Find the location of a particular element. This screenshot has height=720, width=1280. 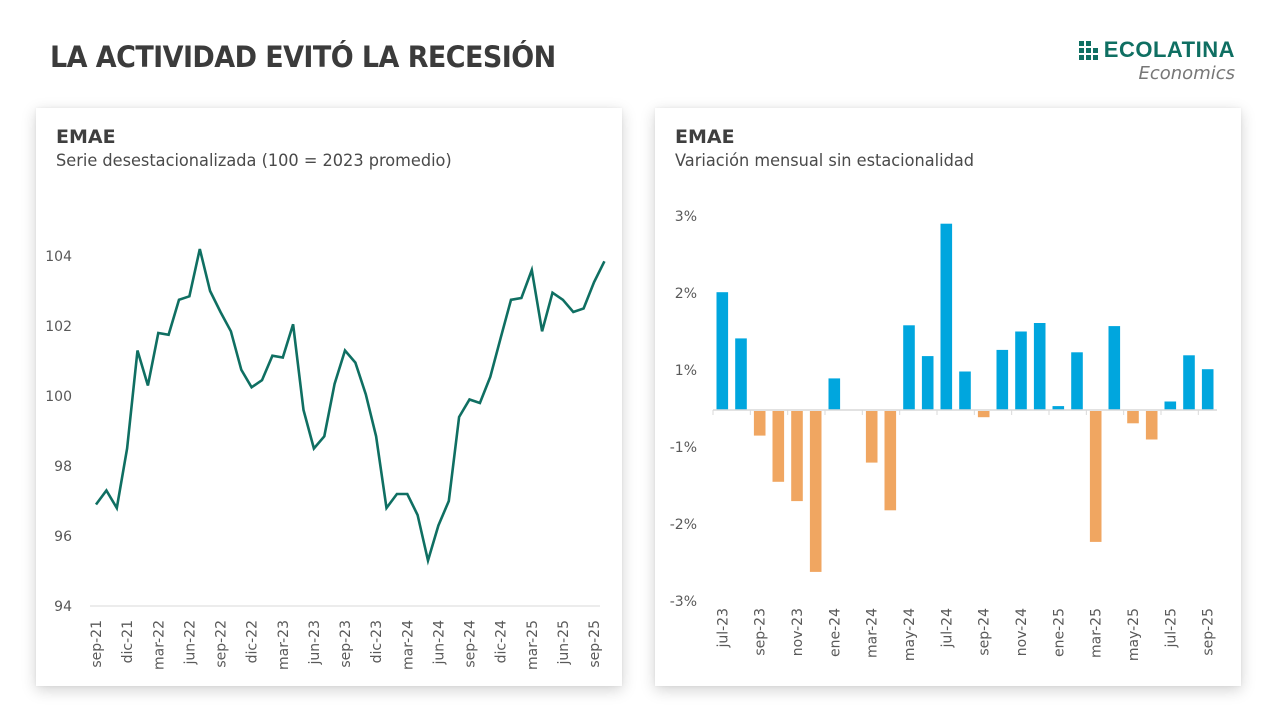

y-tick-label: 100 is located at coordinates (58, 397).